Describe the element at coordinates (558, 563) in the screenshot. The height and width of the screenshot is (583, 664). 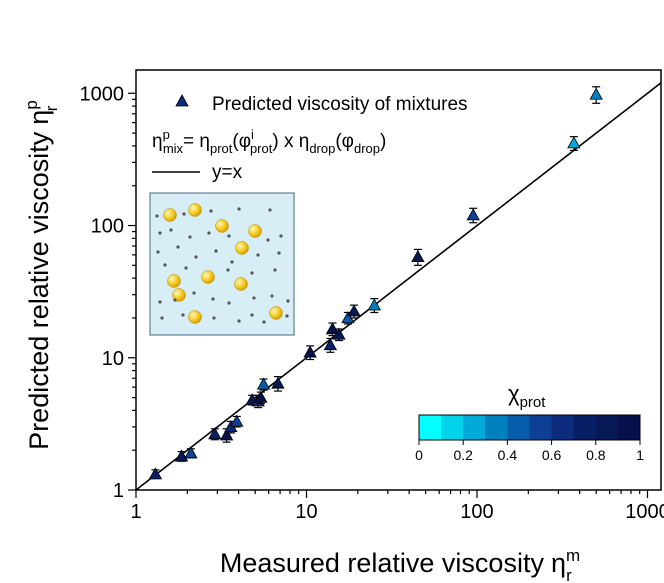
I see `x-axis-title-eta: η` at that location.